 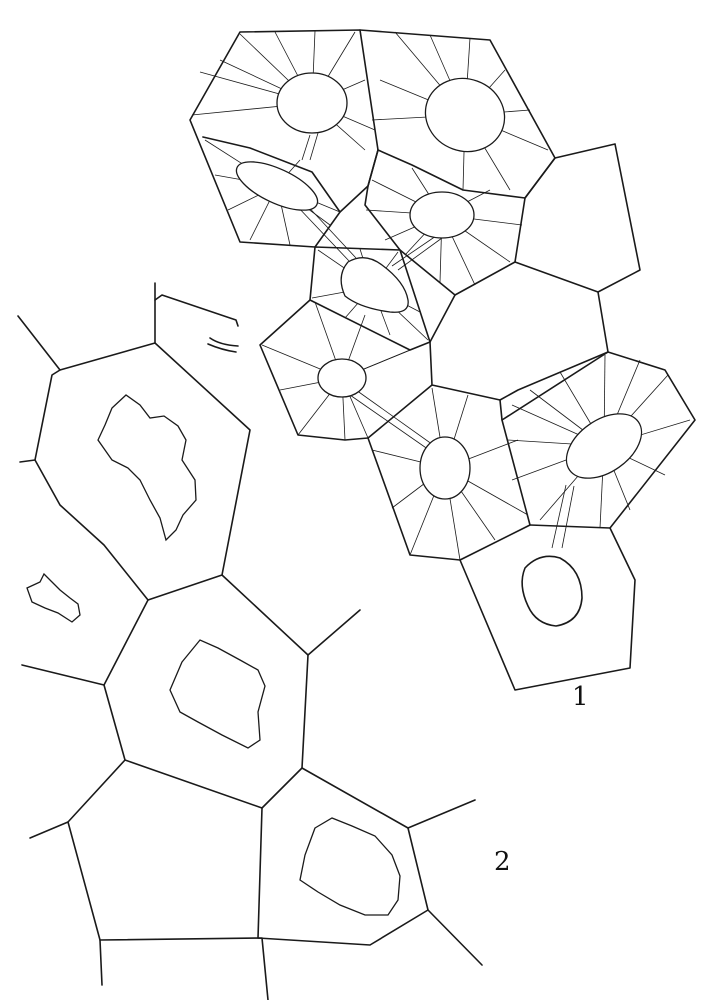 I want to click on vacuole, so click(x=552, y=591).